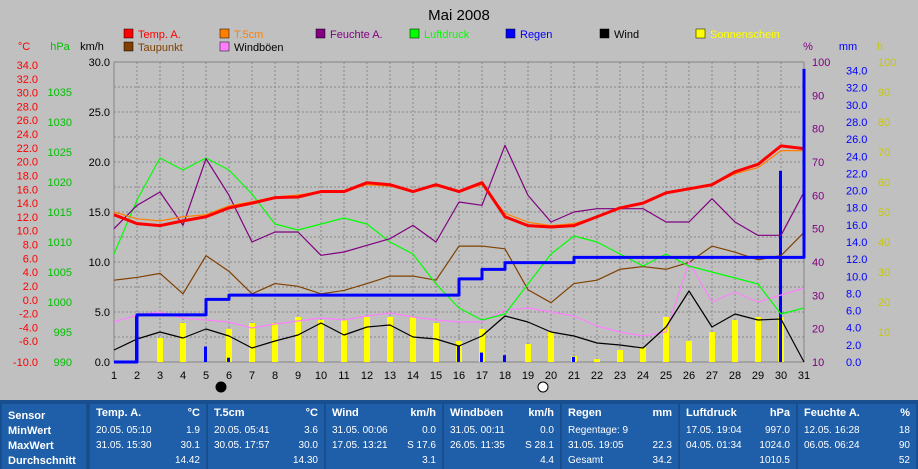 The height and width of the screenshot is (469, 918). I want to click on tick-label-temp: -10.0, so click(25, 363).